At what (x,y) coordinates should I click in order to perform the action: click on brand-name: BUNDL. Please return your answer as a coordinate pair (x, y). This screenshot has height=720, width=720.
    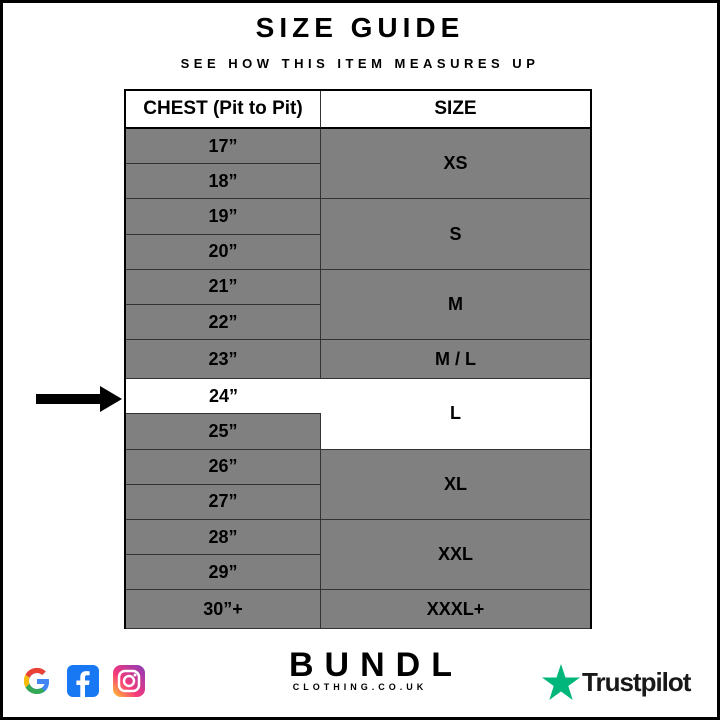
    Looking at the image, I should click on (376, 665).